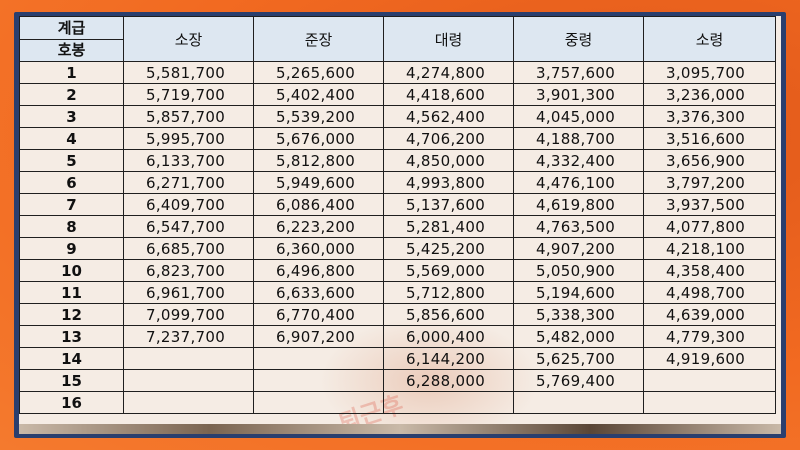 This screenshot has height=450, width=800. I want to click on pay-cell: 3,656,900, so click(709, 160).